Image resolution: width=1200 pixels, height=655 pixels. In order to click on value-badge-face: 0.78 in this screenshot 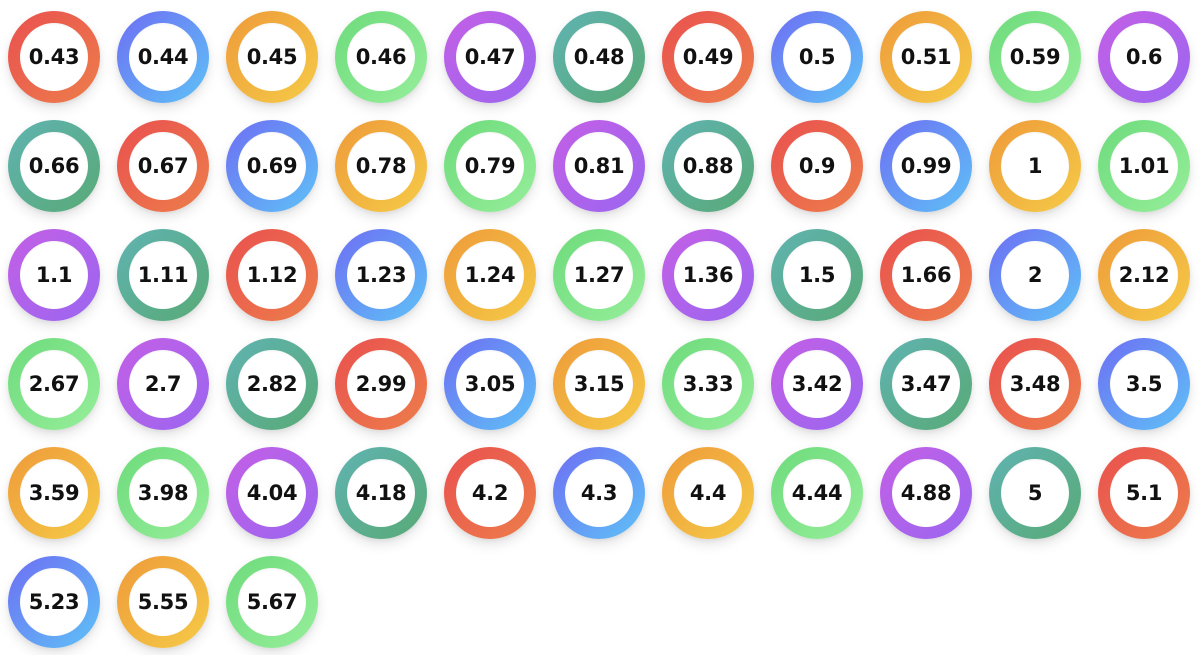, I will do `click(381, 166)`.